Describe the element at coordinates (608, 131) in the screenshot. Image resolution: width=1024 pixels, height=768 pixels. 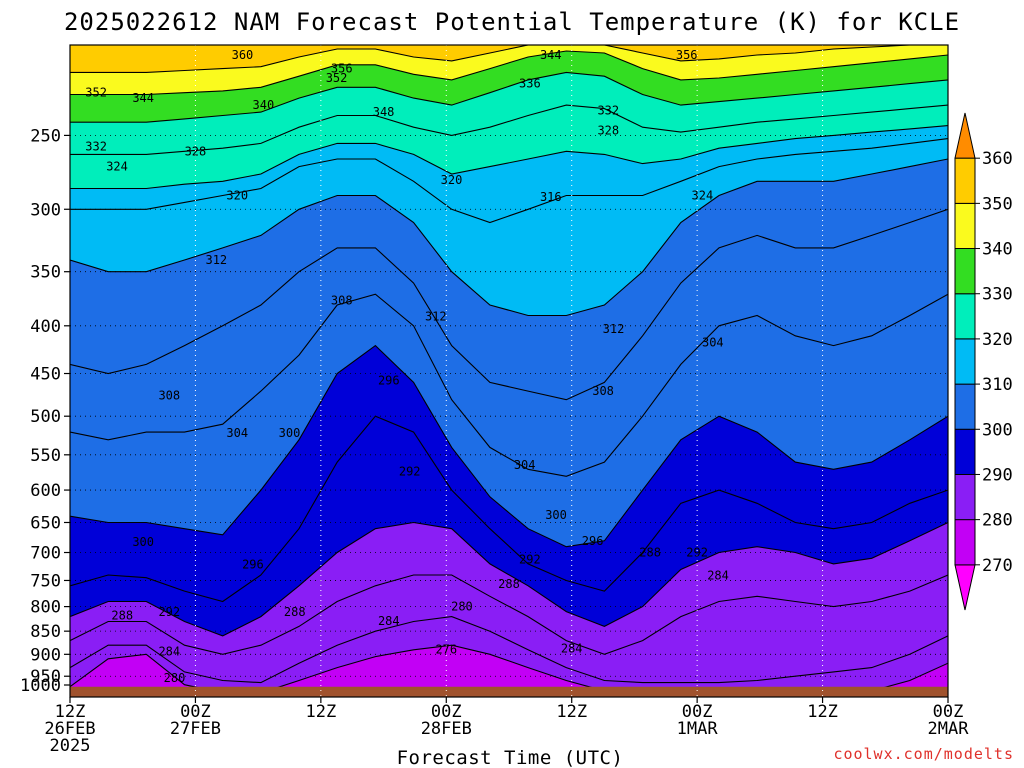
I see `contour-label-44: 328` at that location.